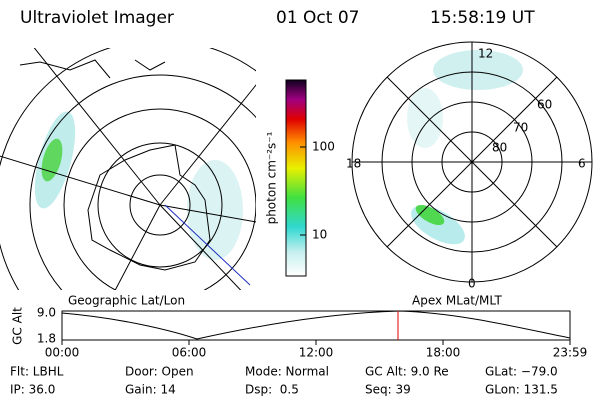 The image size is (600, 400). Describe the element at coordinates (159, 372) in the screenshot. I see `footer-field: Door: Open` at that location.